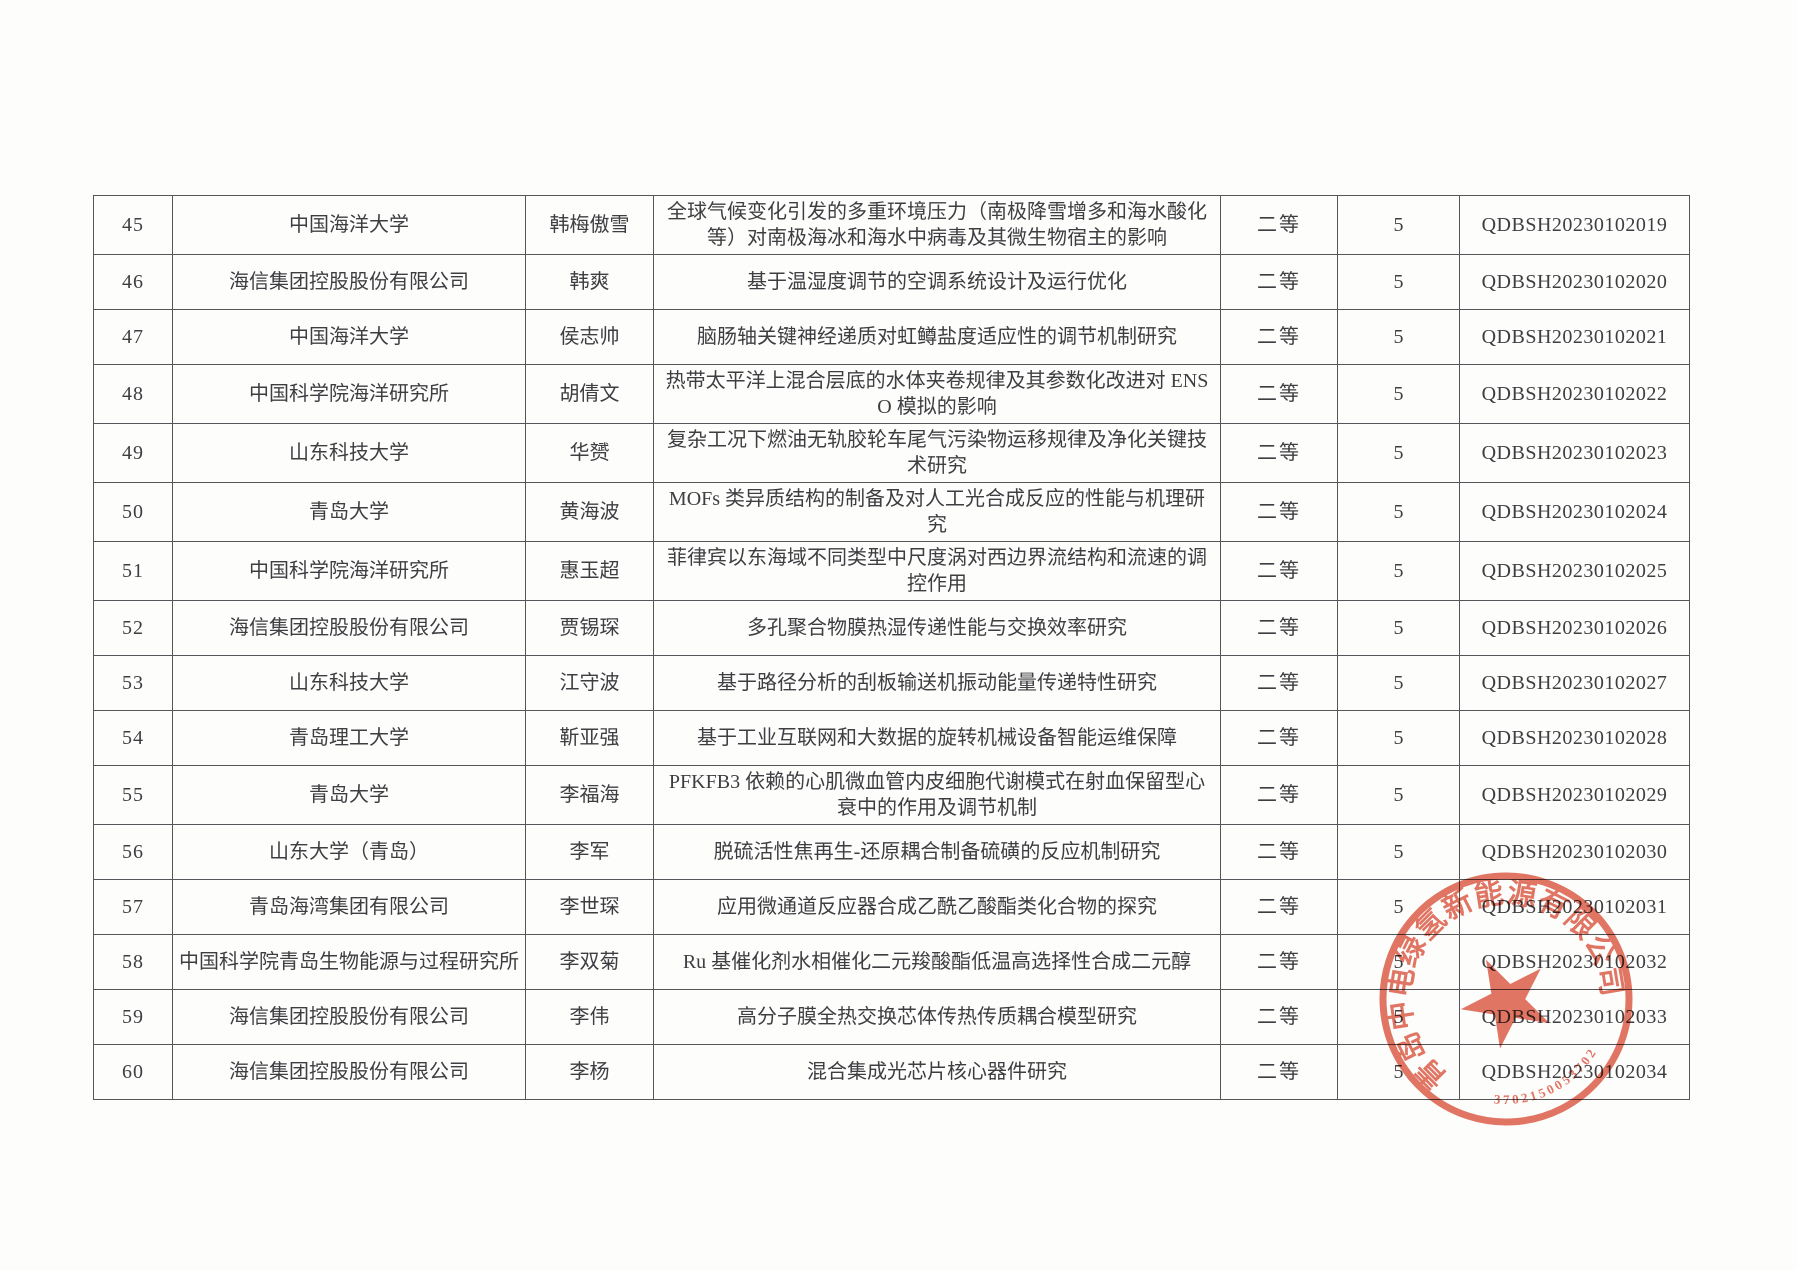  Describe the element at coordinates (589, 683) in the screenshot. I see `cell-person: 江守波` at that location.